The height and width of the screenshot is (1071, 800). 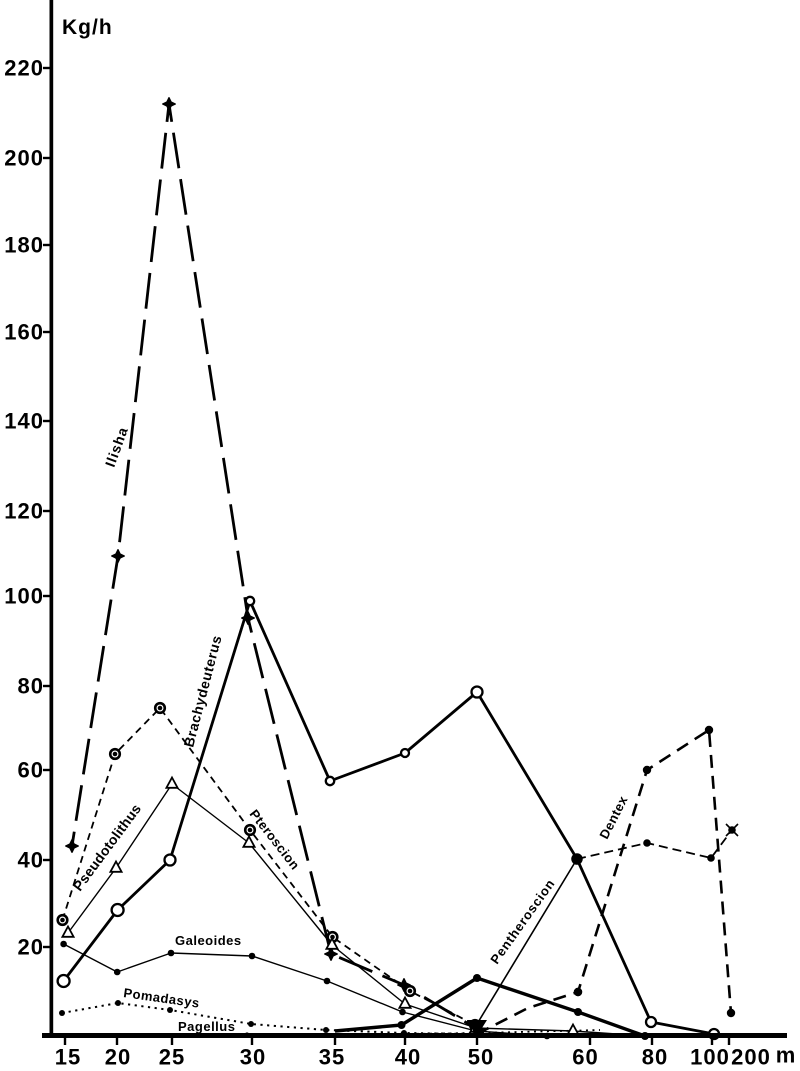 I want to click on svg-text: 30, so click(x=253, y=1057).